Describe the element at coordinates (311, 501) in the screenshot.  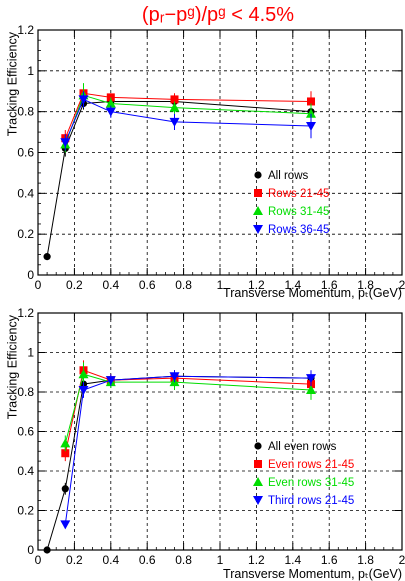
I see `legend-label: Third rows 21-45` at that location.